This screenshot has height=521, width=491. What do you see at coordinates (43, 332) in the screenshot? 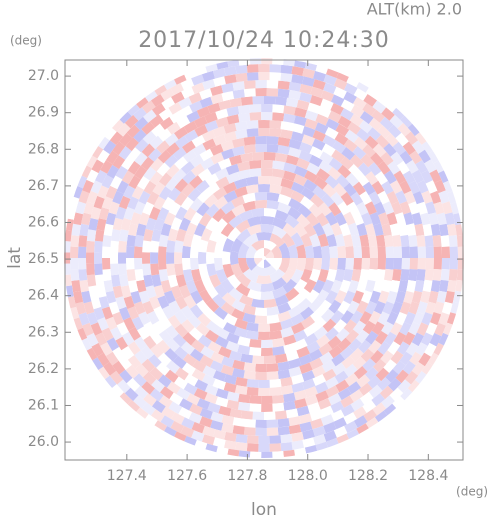
I see `y-tick-label: 26.3` at bounding box center [43, 332].